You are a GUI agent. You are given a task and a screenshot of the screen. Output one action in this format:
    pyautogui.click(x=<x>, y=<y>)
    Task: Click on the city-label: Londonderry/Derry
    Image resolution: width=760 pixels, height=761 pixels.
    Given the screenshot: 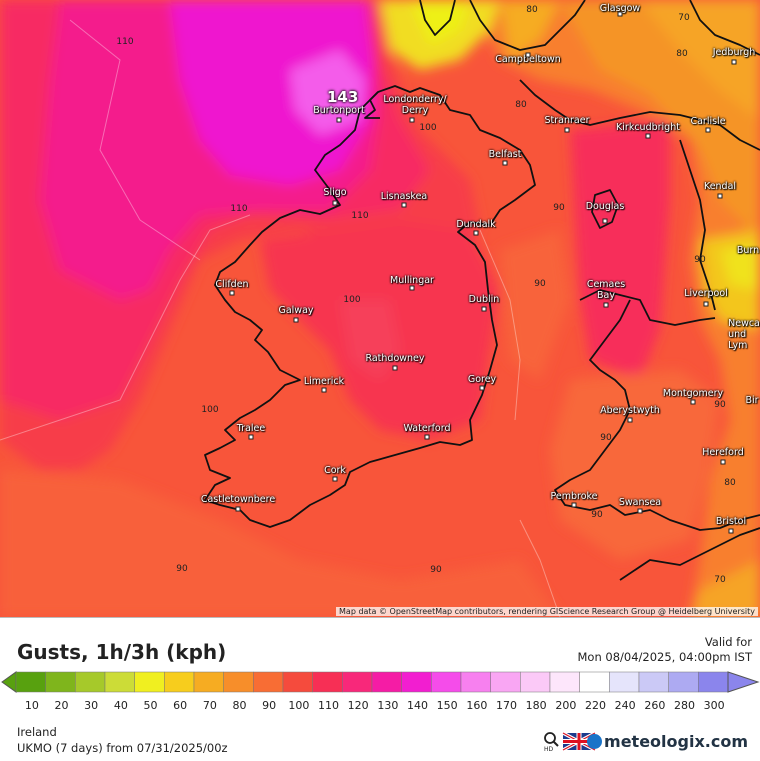 What is the action you would take?
    pyautogui.click(x=415, y=105)
    